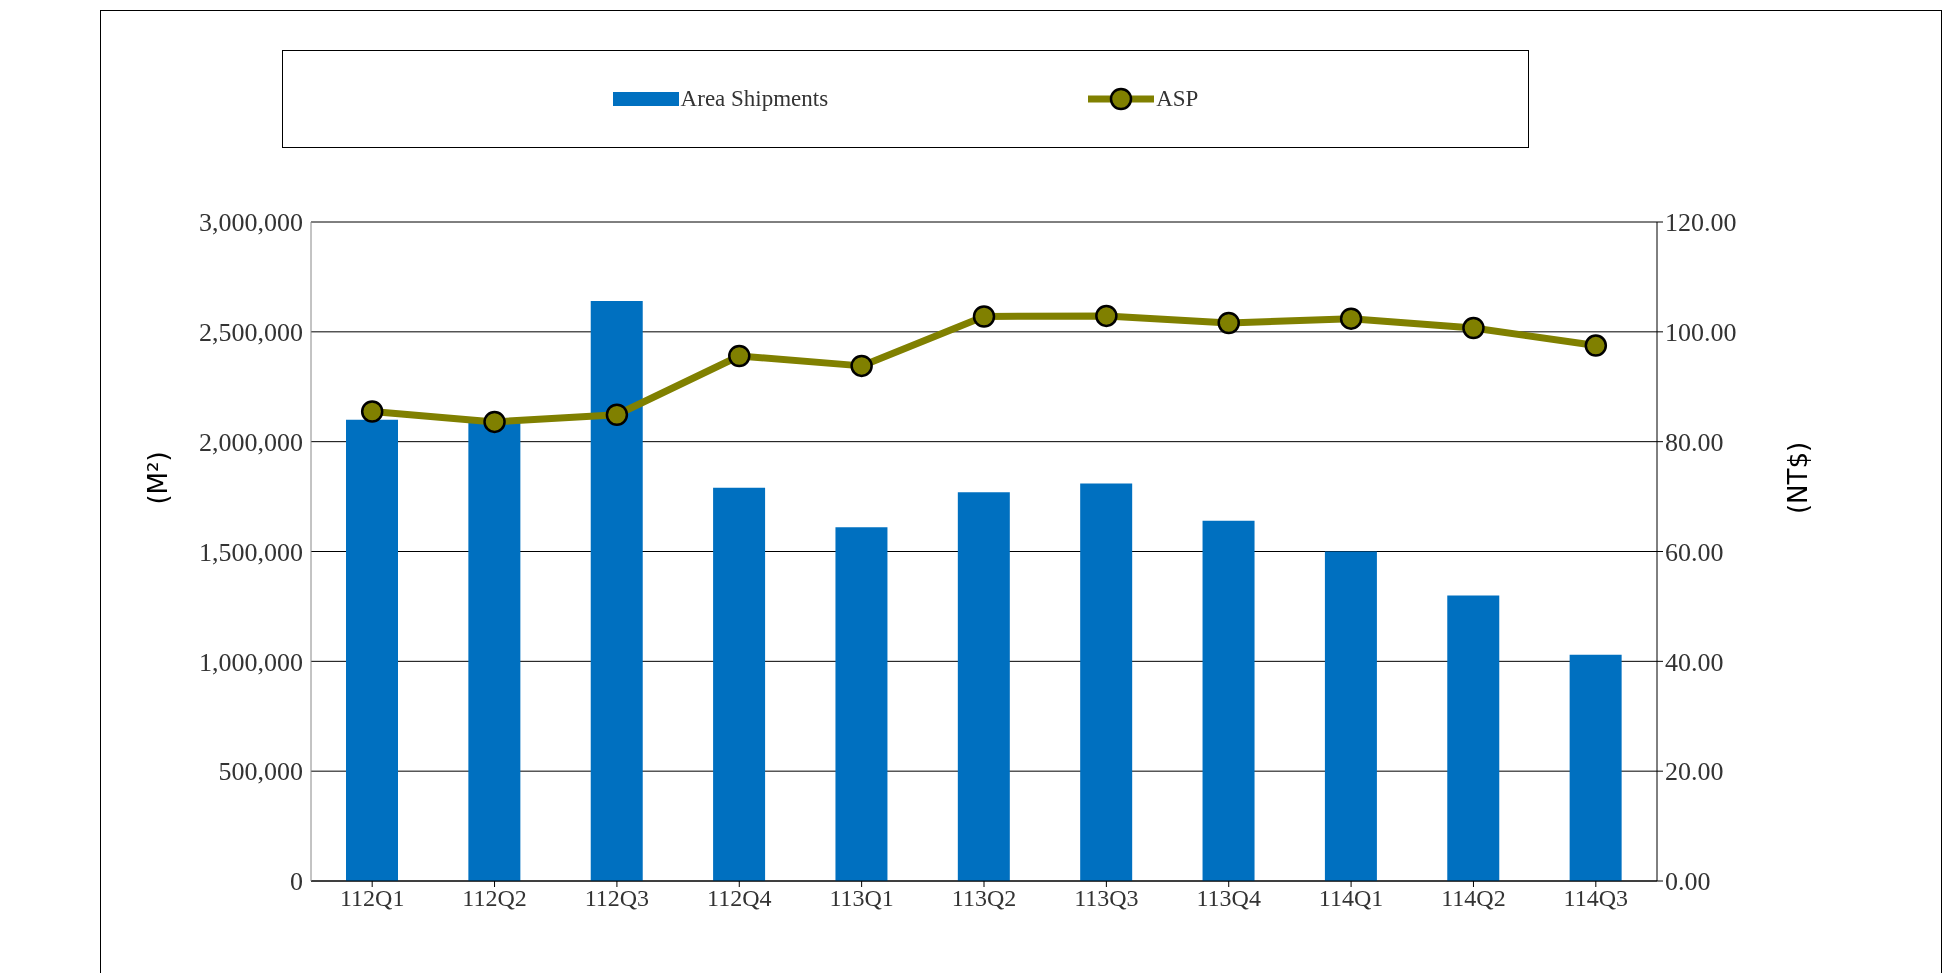  Describe the element at coordinates (754, 99) in the screenshot. I see `legend-label: Area Shipments` at that location.